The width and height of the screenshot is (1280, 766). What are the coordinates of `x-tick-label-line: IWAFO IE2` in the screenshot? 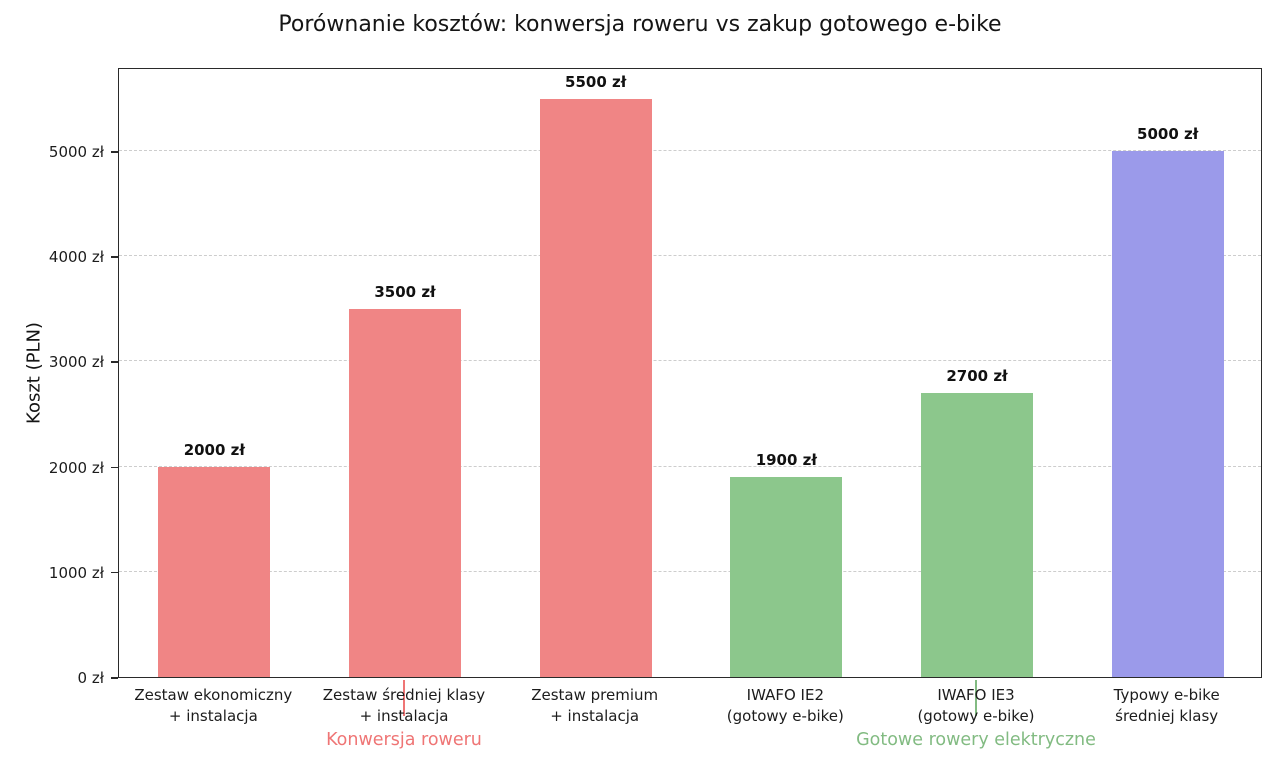 It's located at (785, 695).